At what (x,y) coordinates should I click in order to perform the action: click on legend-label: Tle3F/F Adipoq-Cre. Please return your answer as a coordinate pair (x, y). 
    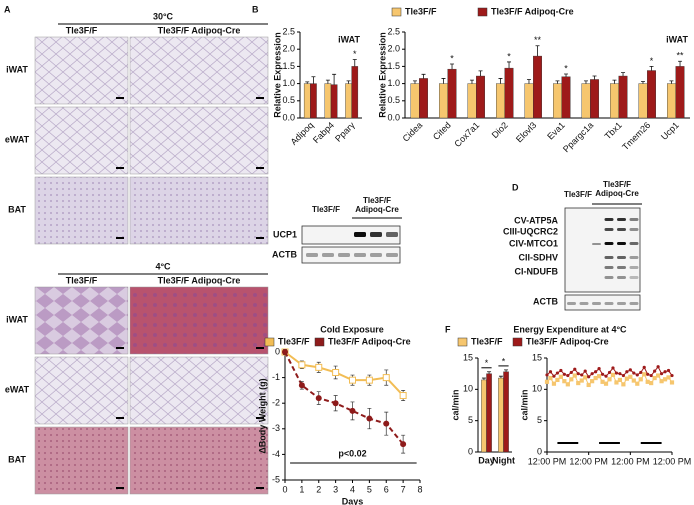
    Looking at the image, I should click on (532, 11).